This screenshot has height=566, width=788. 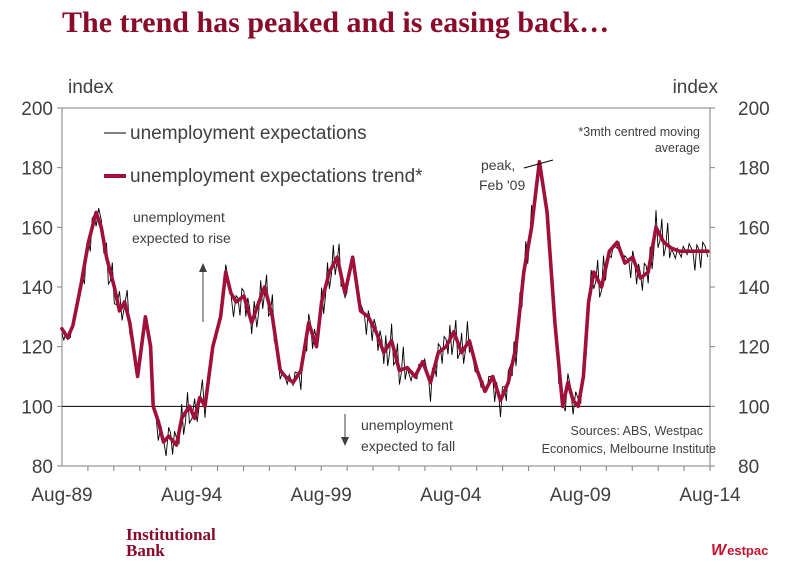 What do you see at coordinates (754, 228) in the screenshot?
I see `y-tick-label-right: 160` at bounding box center [754, 228].